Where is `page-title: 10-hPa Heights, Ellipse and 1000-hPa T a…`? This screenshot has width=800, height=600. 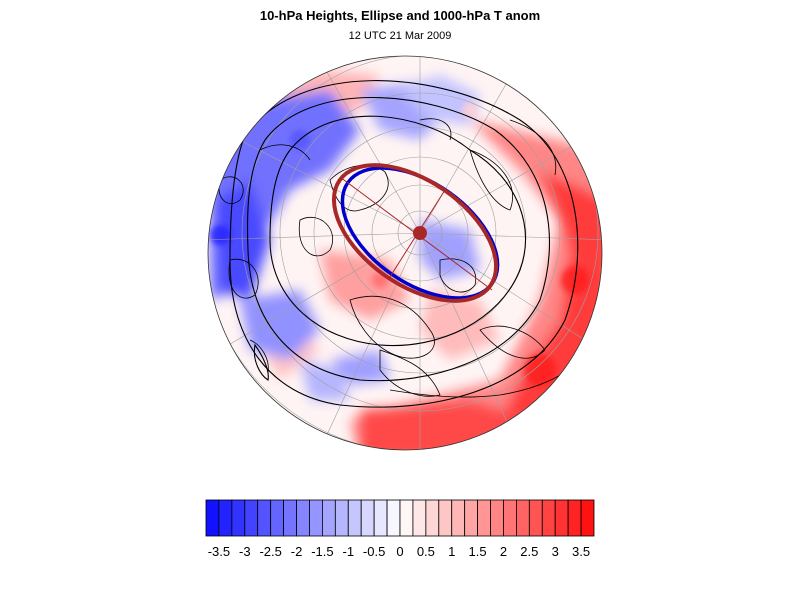
page-title: 10-hPa Heights, Ellipse and 1000-hPa T a… is located at coordinates (400, 15).